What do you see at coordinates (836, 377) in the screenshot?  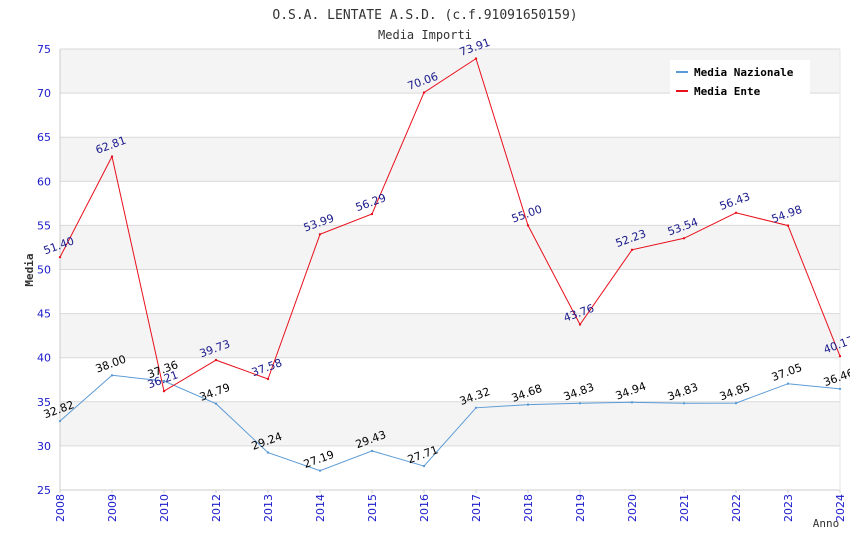 I see `data-label: 36.46` at bounding box center [836, 377].